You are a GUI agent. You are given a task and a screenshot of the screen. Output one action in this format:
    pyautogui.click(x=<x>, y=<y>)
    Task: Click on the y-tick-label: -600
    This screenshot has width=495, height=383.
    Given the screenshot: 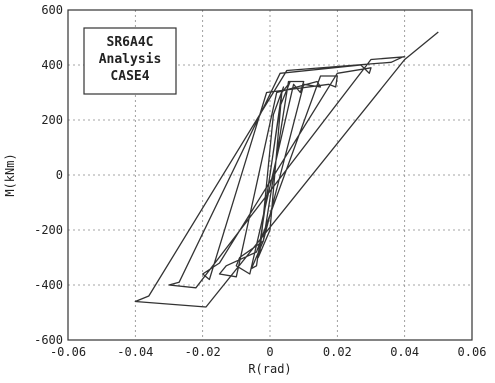 What is the action you would take?
    pyautogui.click(x=48, y=340)
    